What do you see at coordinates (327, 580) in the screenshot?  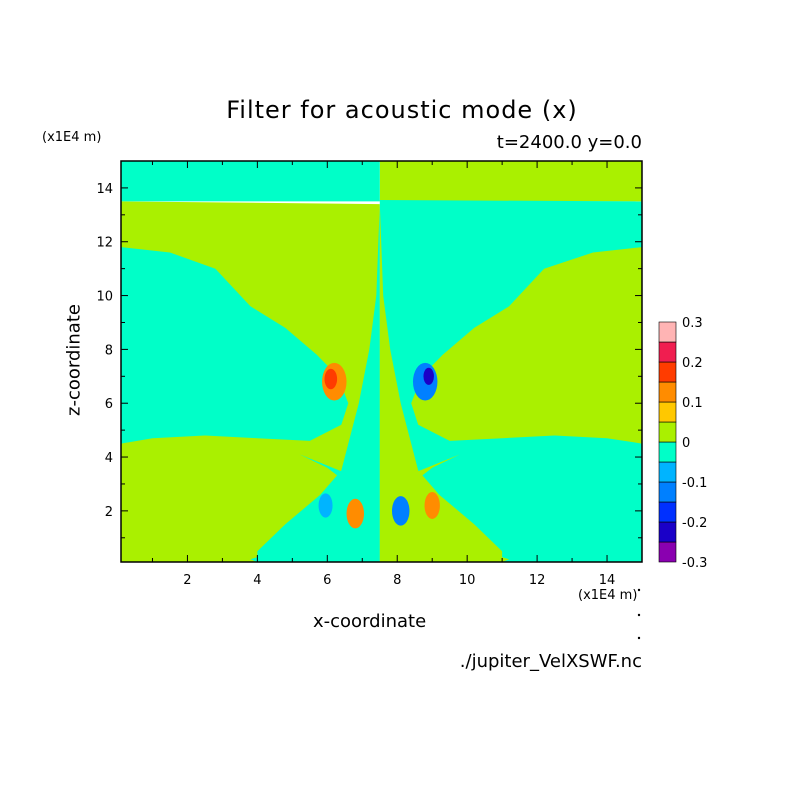 I see `x-tick-label: 6` at bounding box center [327, 580].